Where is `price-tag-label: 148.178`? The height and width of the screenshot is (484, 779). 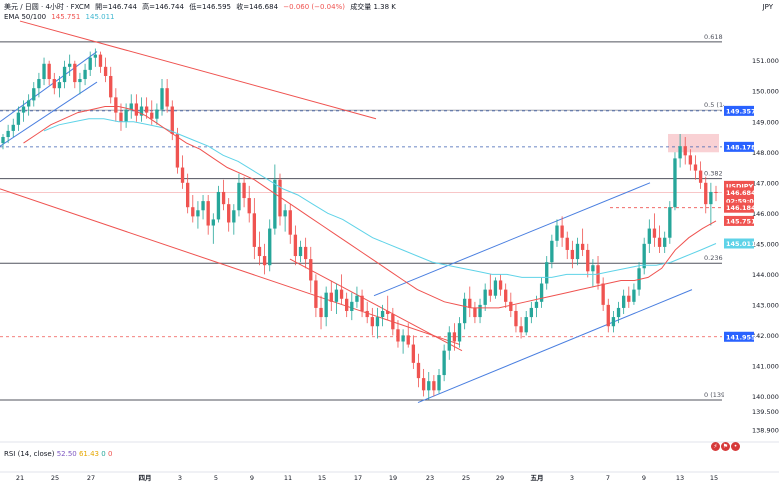 price-tag-label: 148.178 is located at coordinates (741, 147).